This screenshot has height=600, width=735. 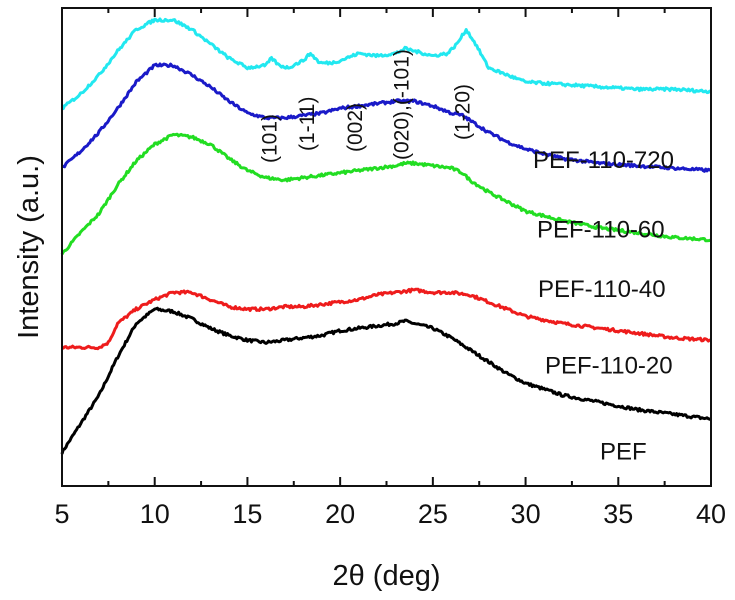 I want to click on peak-label: (1-11), so click(x=307, y=124).